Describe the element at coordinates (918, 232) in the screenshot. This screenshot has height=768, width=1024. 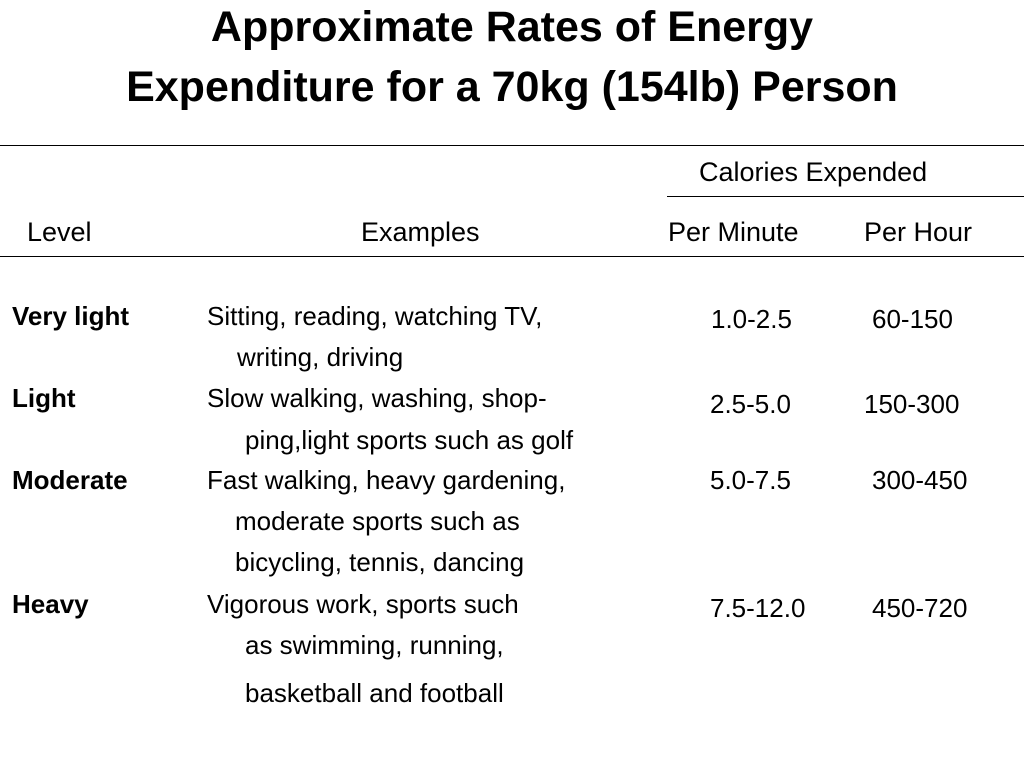
I see `per-hour-column-header: Per Hour` at that location.